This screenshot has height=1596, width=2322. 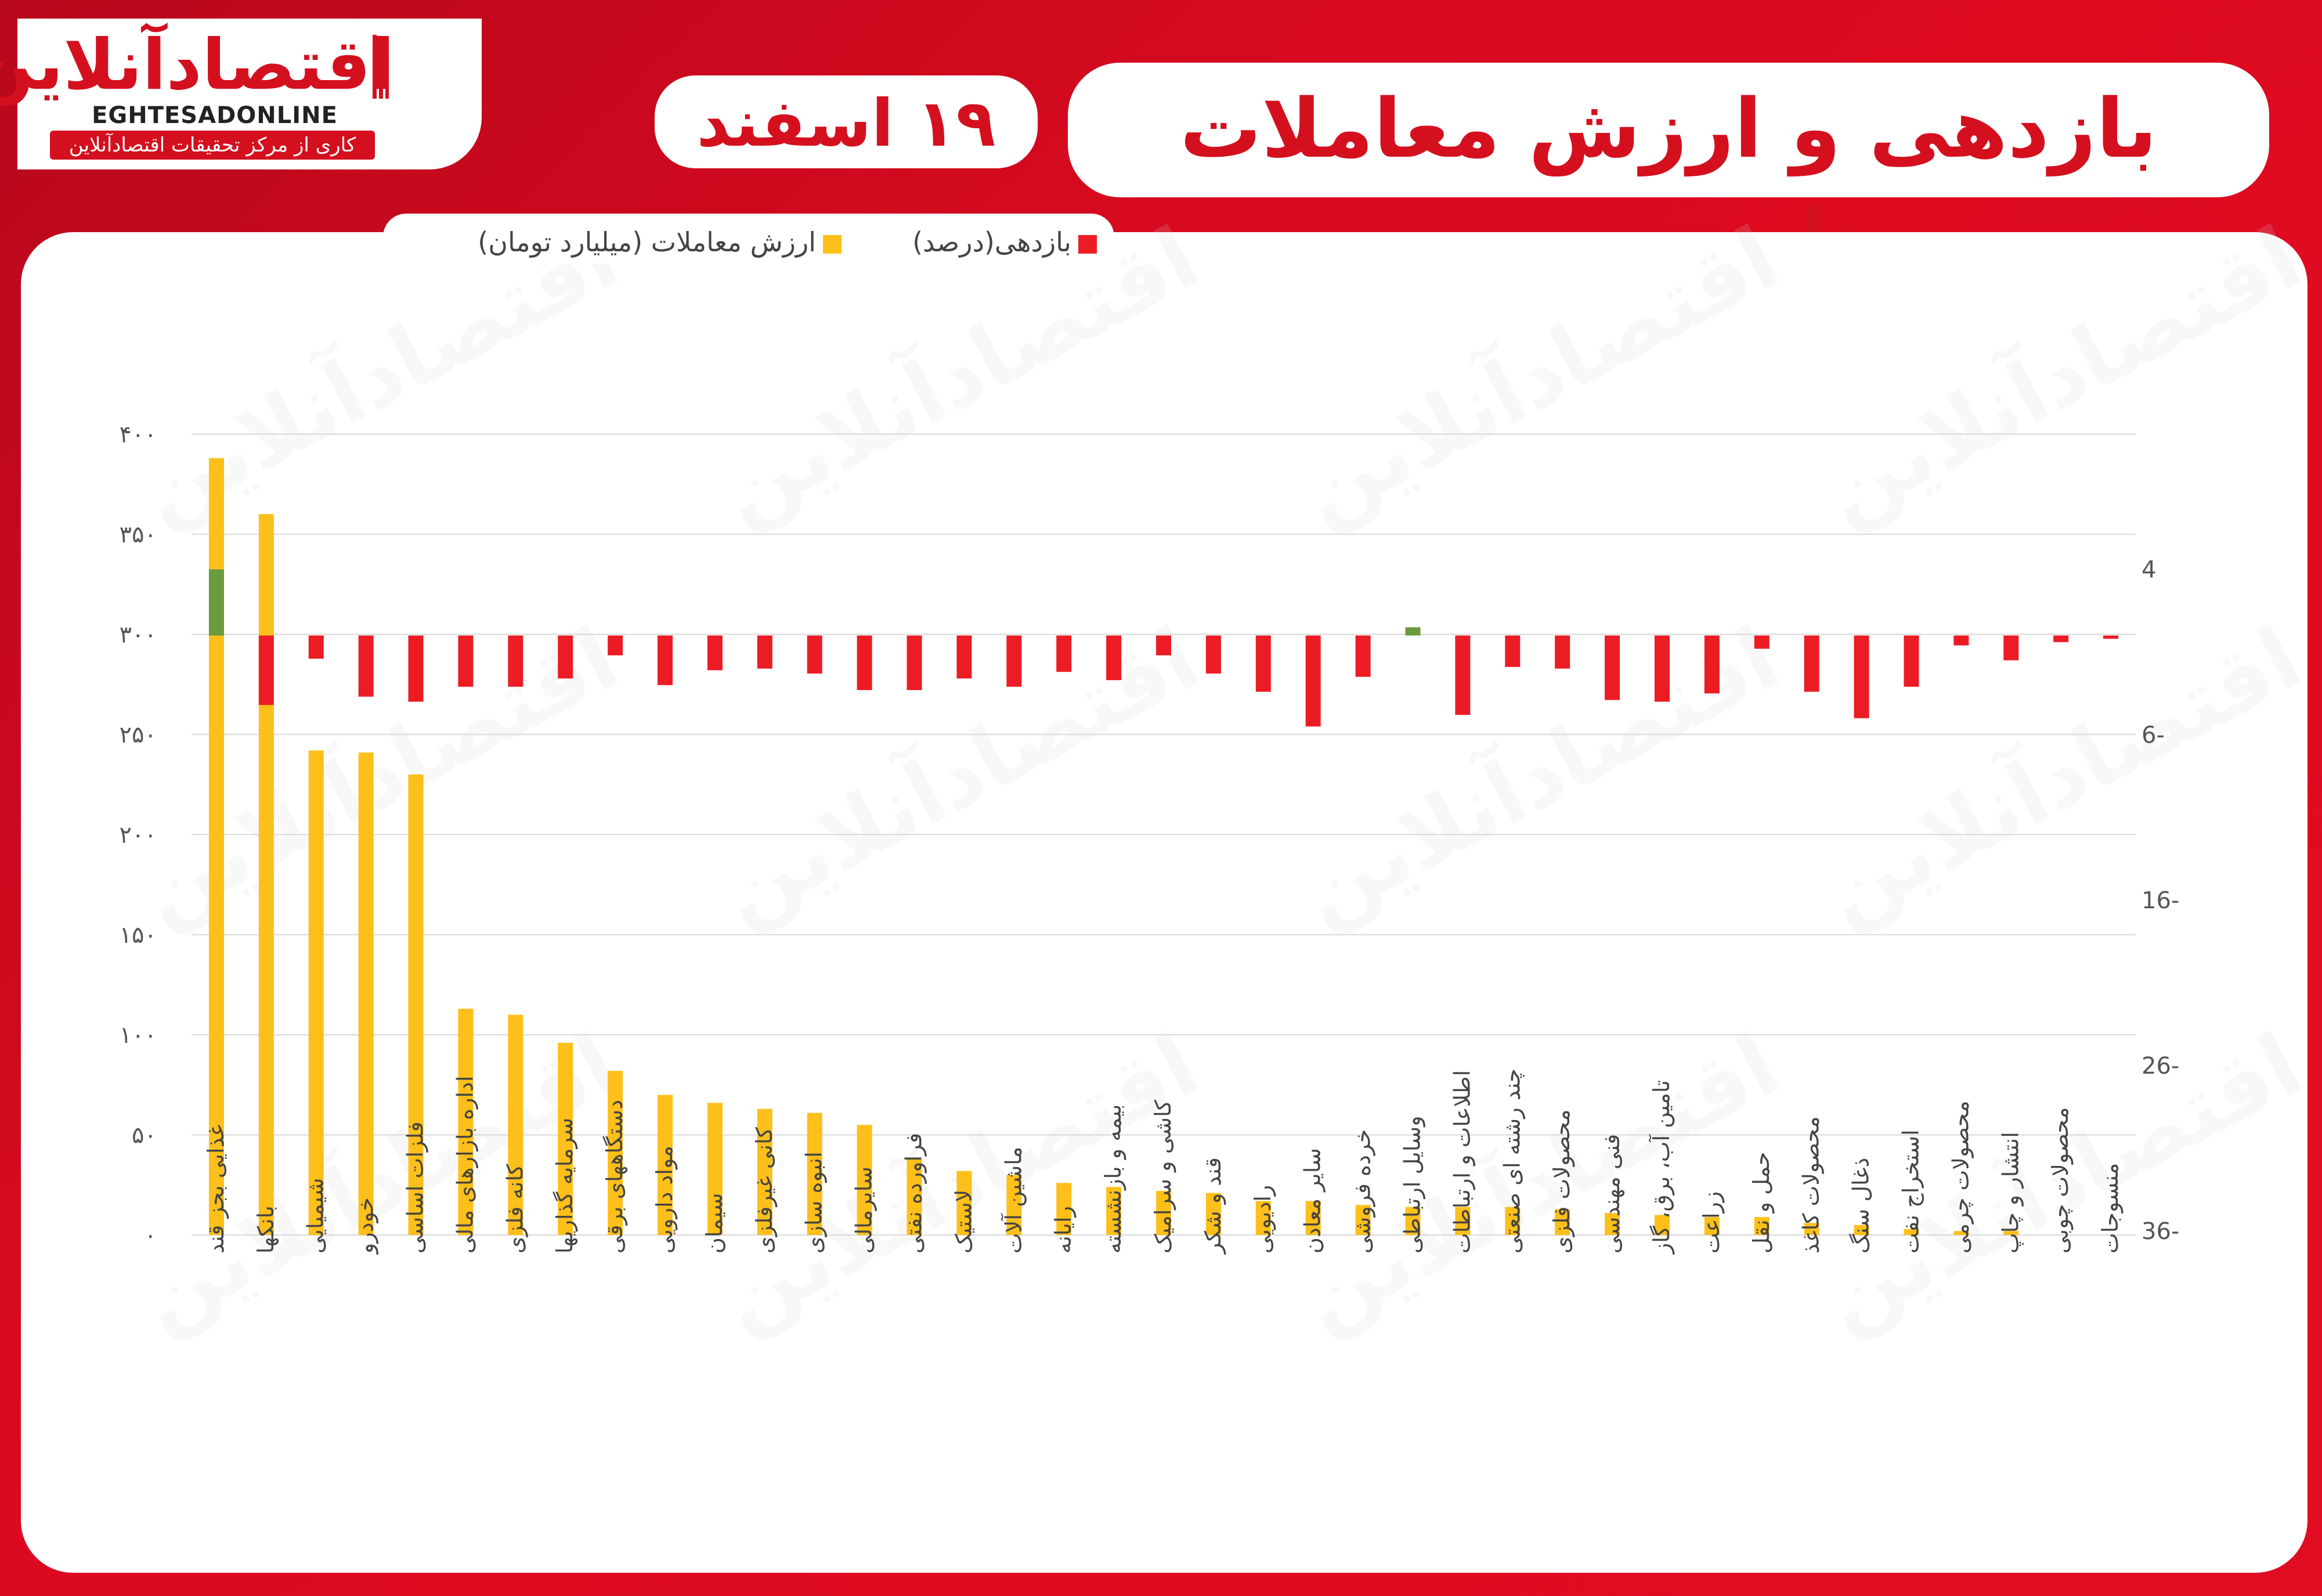 I want to click on category-label: استخراج نفت, so click(x=1911, y=1192).